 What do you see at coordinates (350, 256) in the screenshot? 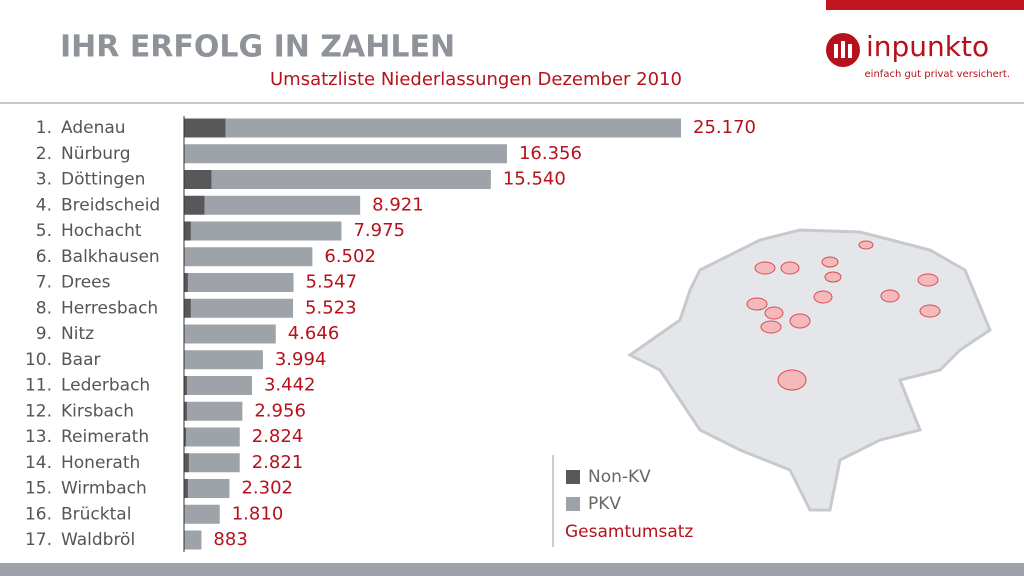
I see `total-label: 6.502` at bounding box center [350, 256].